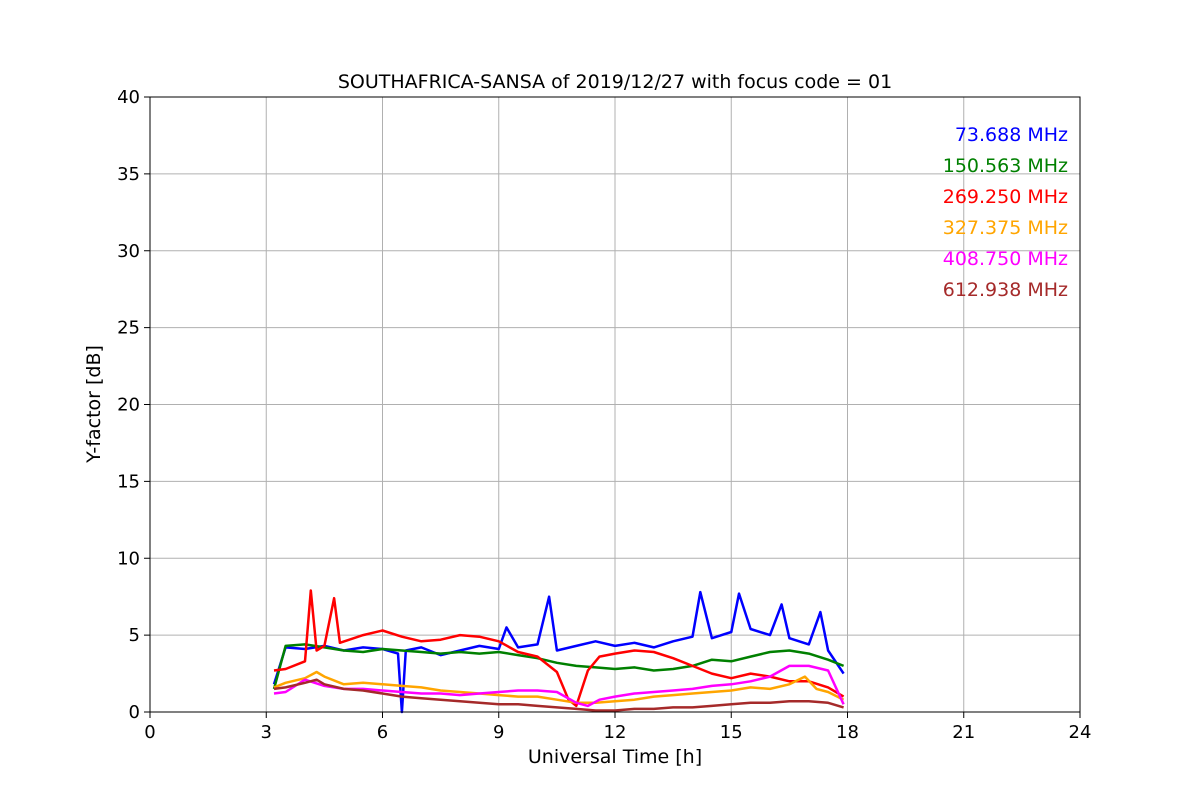 This screenshot has height=800, width=1200. What do you see at coordinates (149, 732) in the screenshot?
I see `x-tick-label: 0` at bounding box center [149, 732].